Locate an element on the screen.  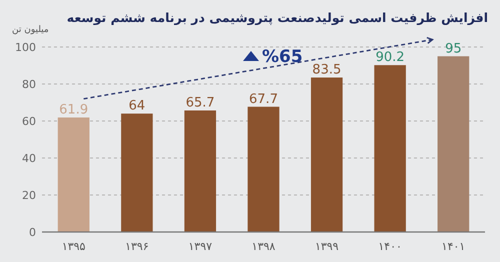
x-tick-label: ۱۳۹۶ is located at coordinates (137, 246).